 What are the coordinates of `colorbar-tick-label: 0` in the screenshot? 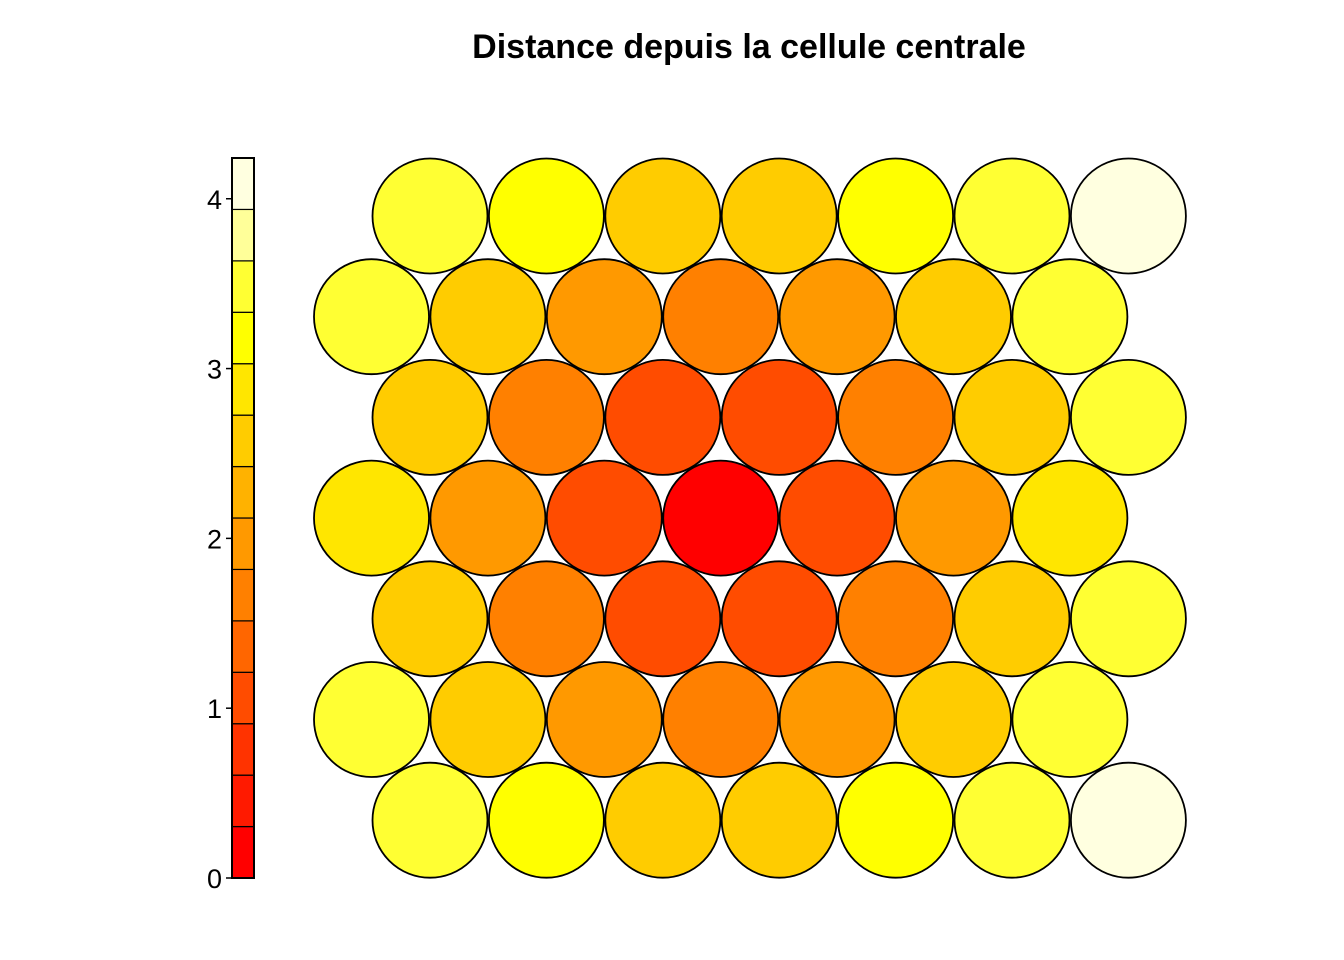 It's located at (214, 879).